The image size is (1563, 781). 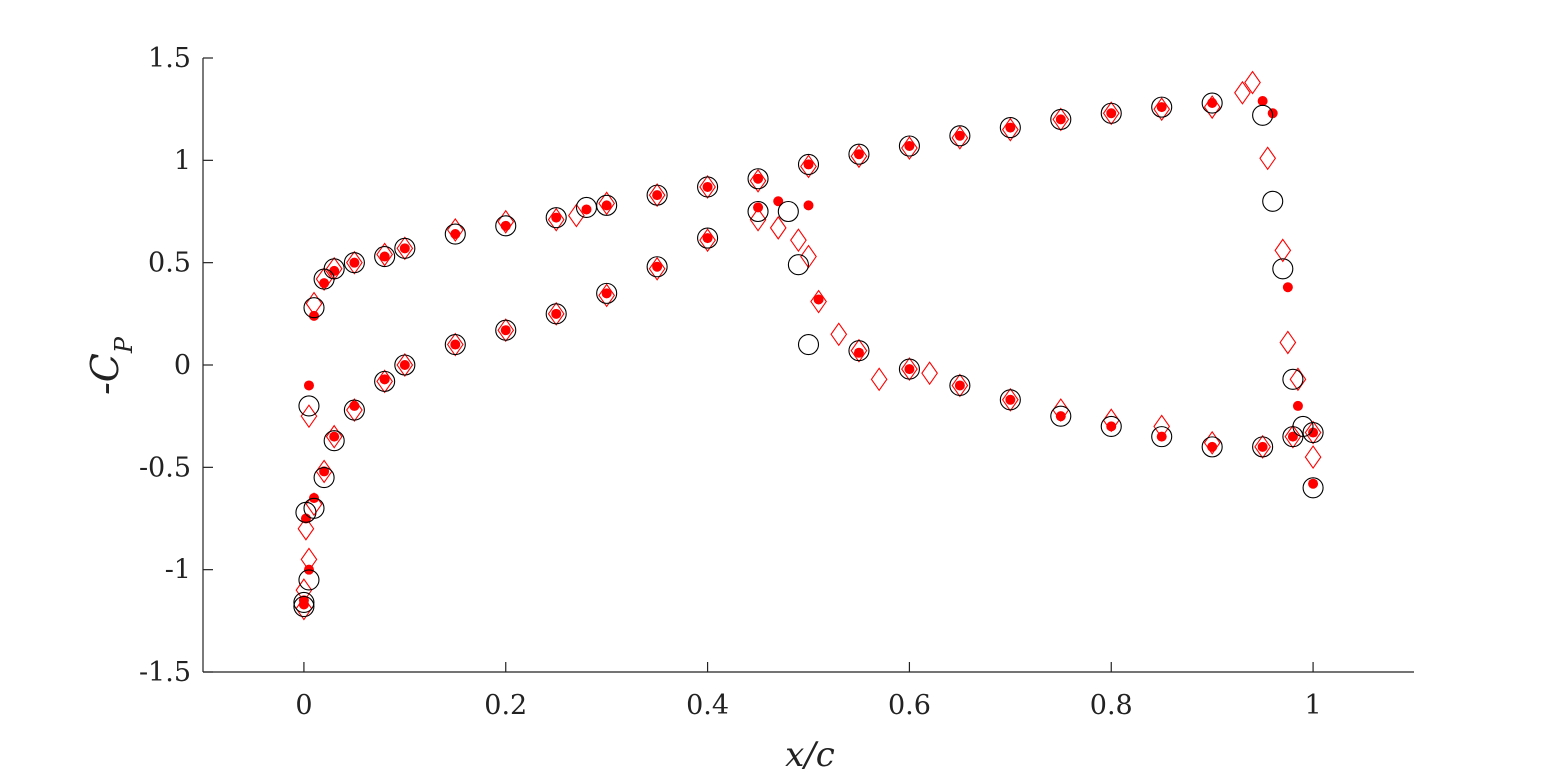 What do you see at coordinates (182, 365) in the screenshot?
I see `y-tick-label: 0` at bounding box center [182, 365].